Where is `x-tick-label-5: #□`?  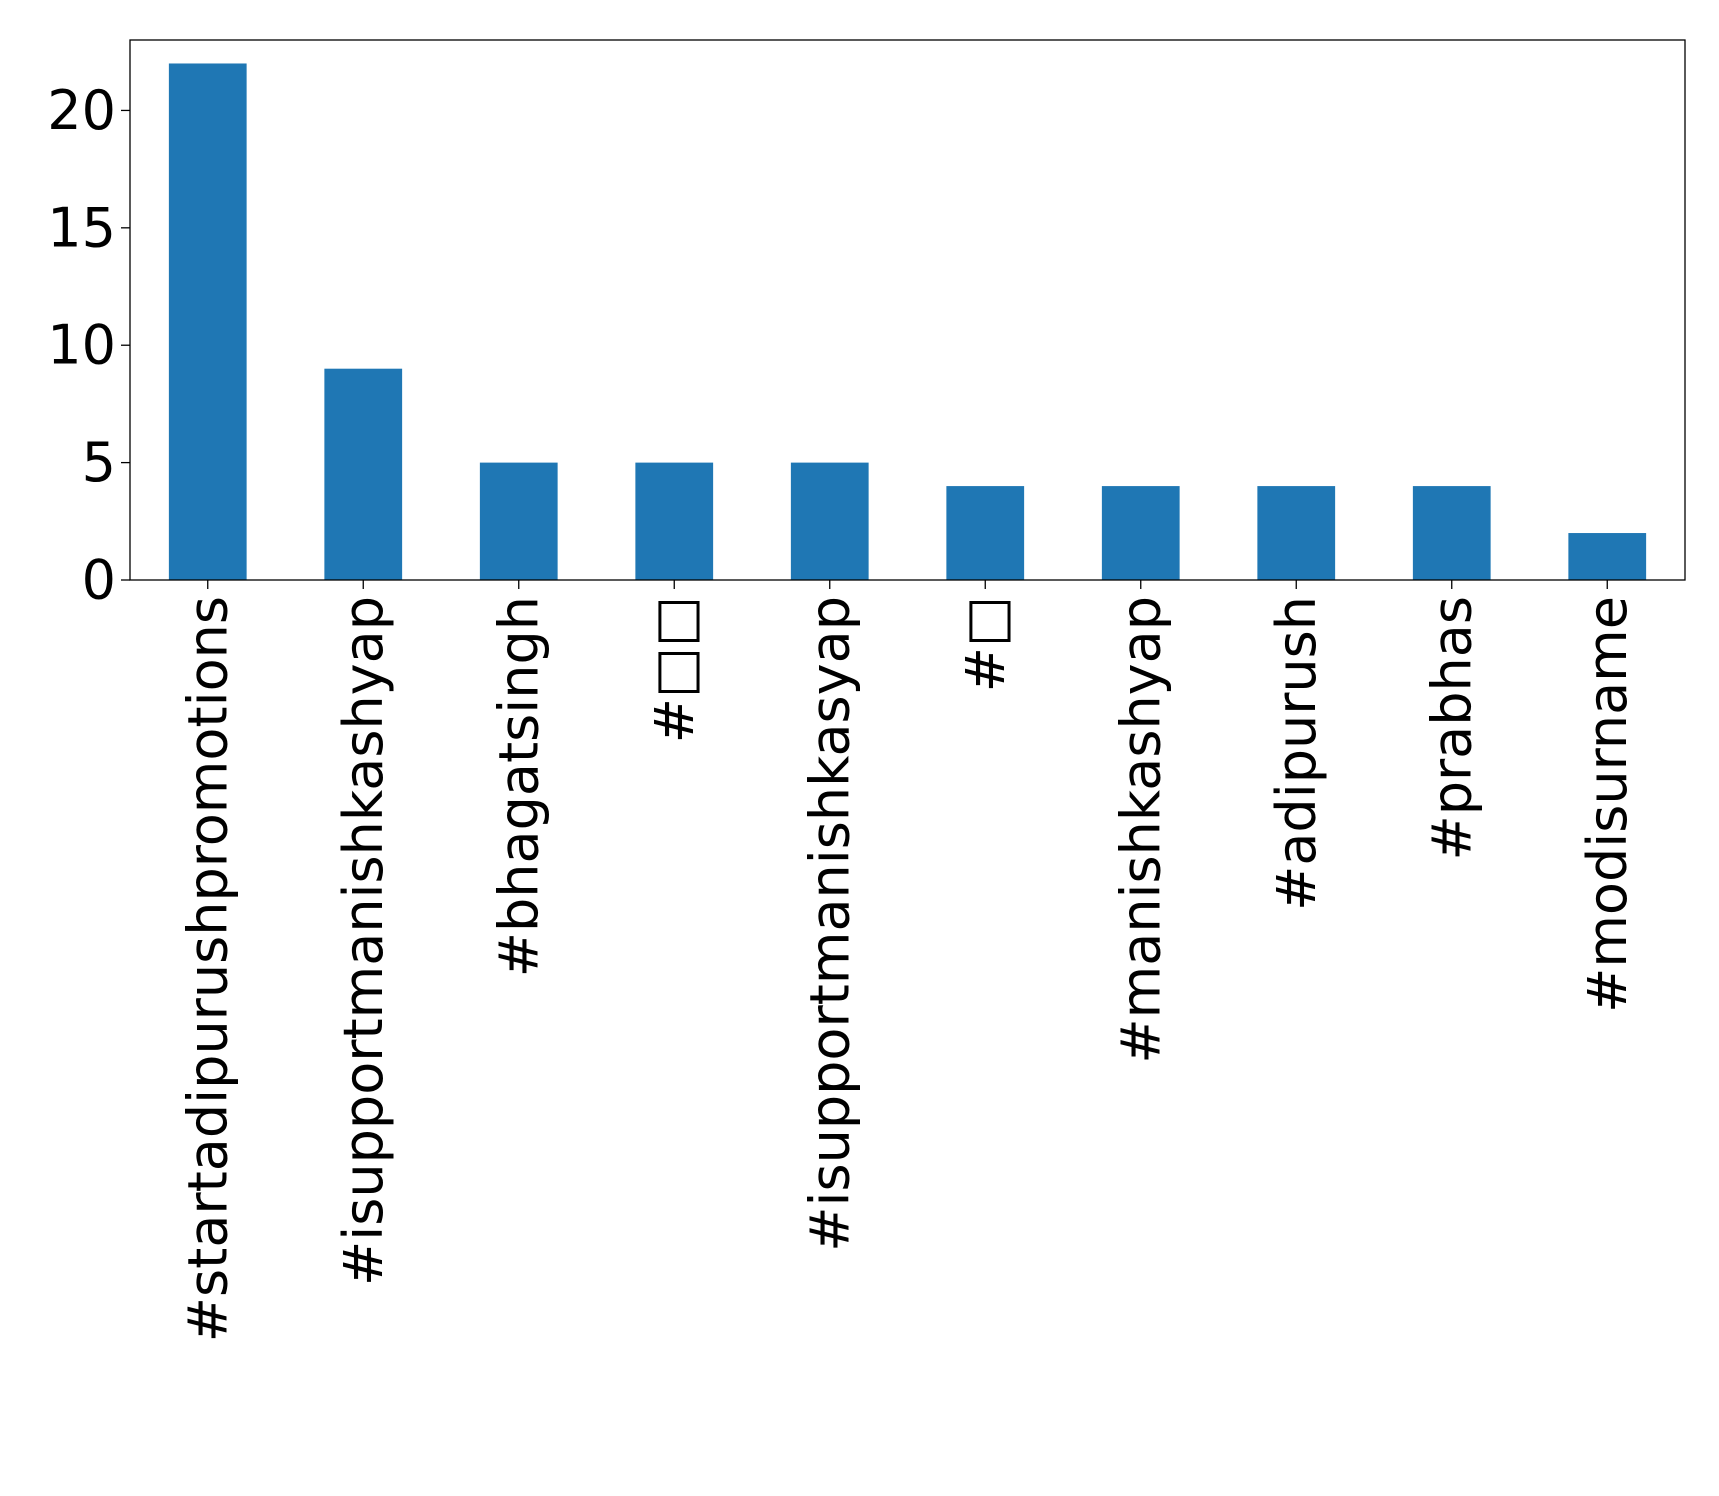 x-tick-label-5: #□ is located at coordinates (985, 644).